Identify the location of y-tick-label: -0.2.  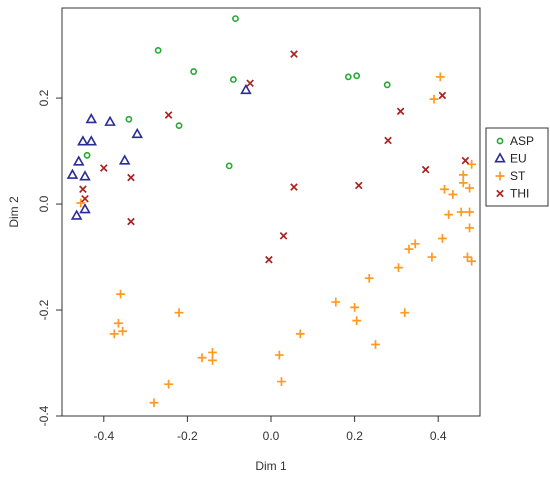
(44, 309).